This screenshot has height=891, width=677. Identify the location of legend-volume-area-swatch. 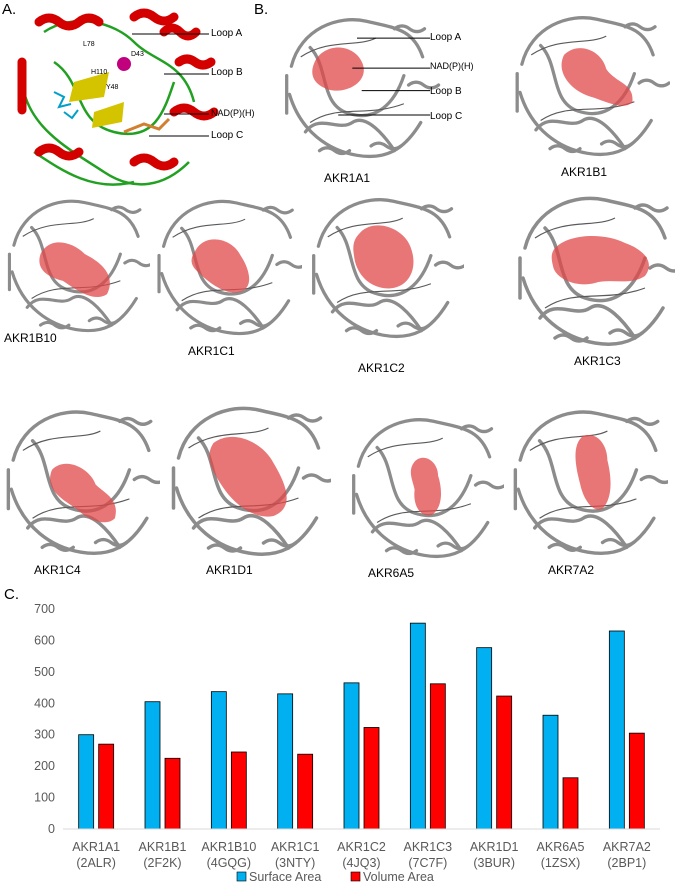
(355, 876).